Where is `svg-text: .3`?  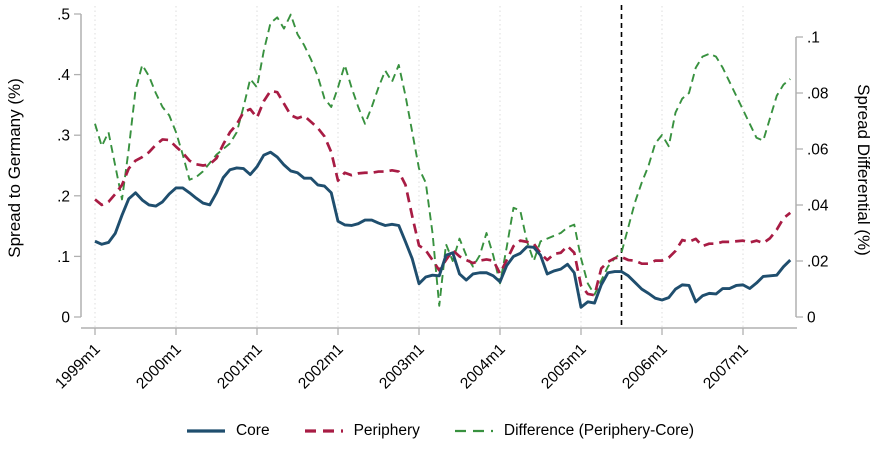 svg-text: .3 is located at coordinates (63, 136).